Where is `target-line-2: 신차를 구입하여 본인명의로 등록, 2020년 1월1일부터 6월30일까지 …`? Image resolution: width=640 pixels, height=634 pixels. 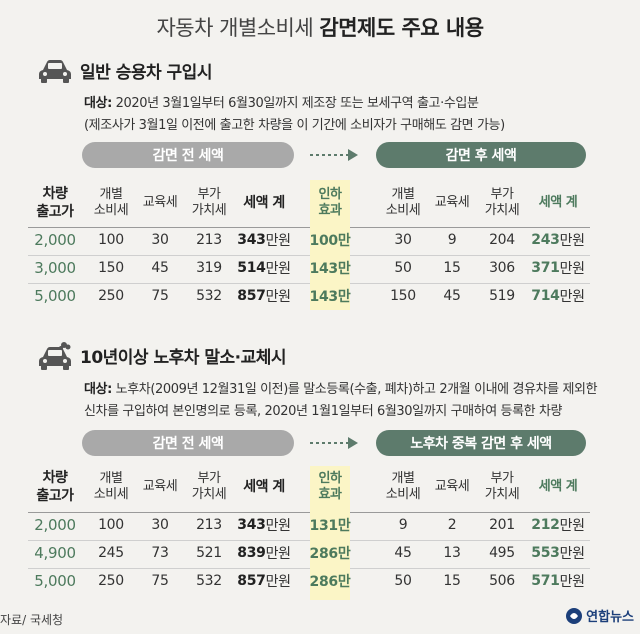 target-line-2: 신차를 구입하여 본인명의로 등록, 2020년 1월1일부터 6월30일까지 … is located at coordinates (323, 411).